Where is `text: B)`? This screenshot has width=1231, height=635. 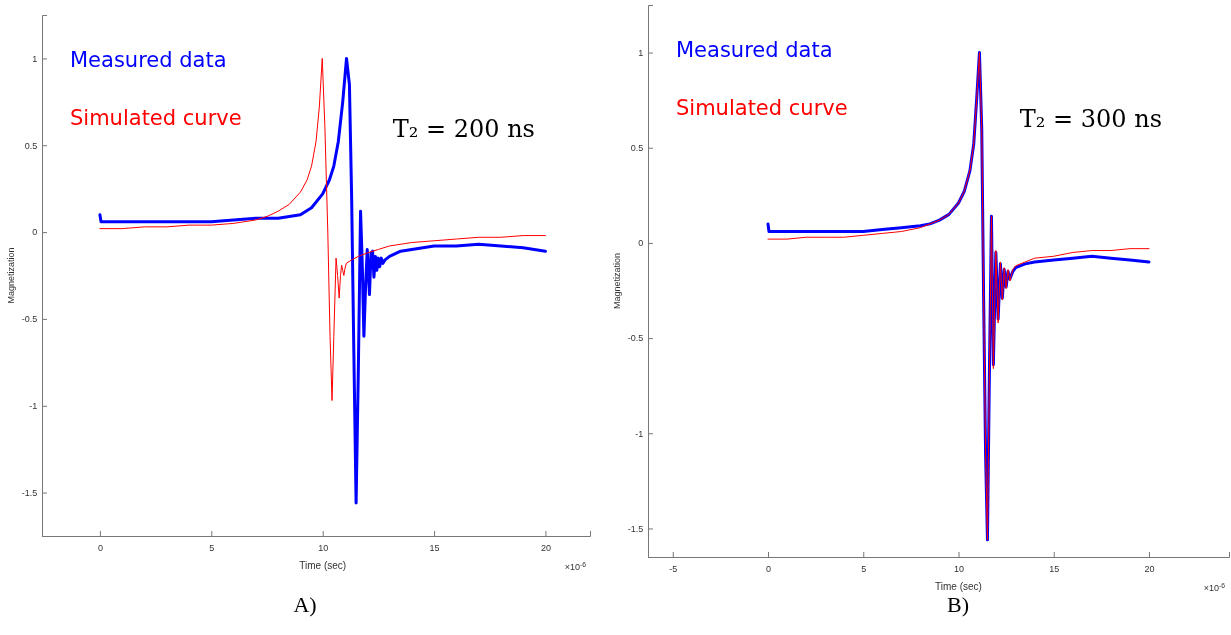
text: B) is located at coordinates (958, 604).